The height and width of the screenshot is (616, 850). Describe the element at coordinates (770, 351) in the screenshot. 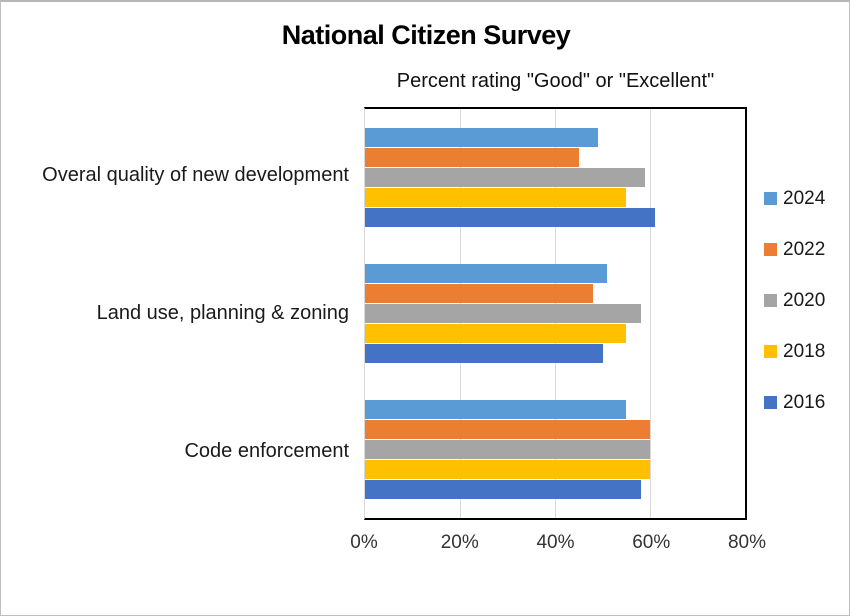

I see `legend-swatch-icon-2018` at that location.